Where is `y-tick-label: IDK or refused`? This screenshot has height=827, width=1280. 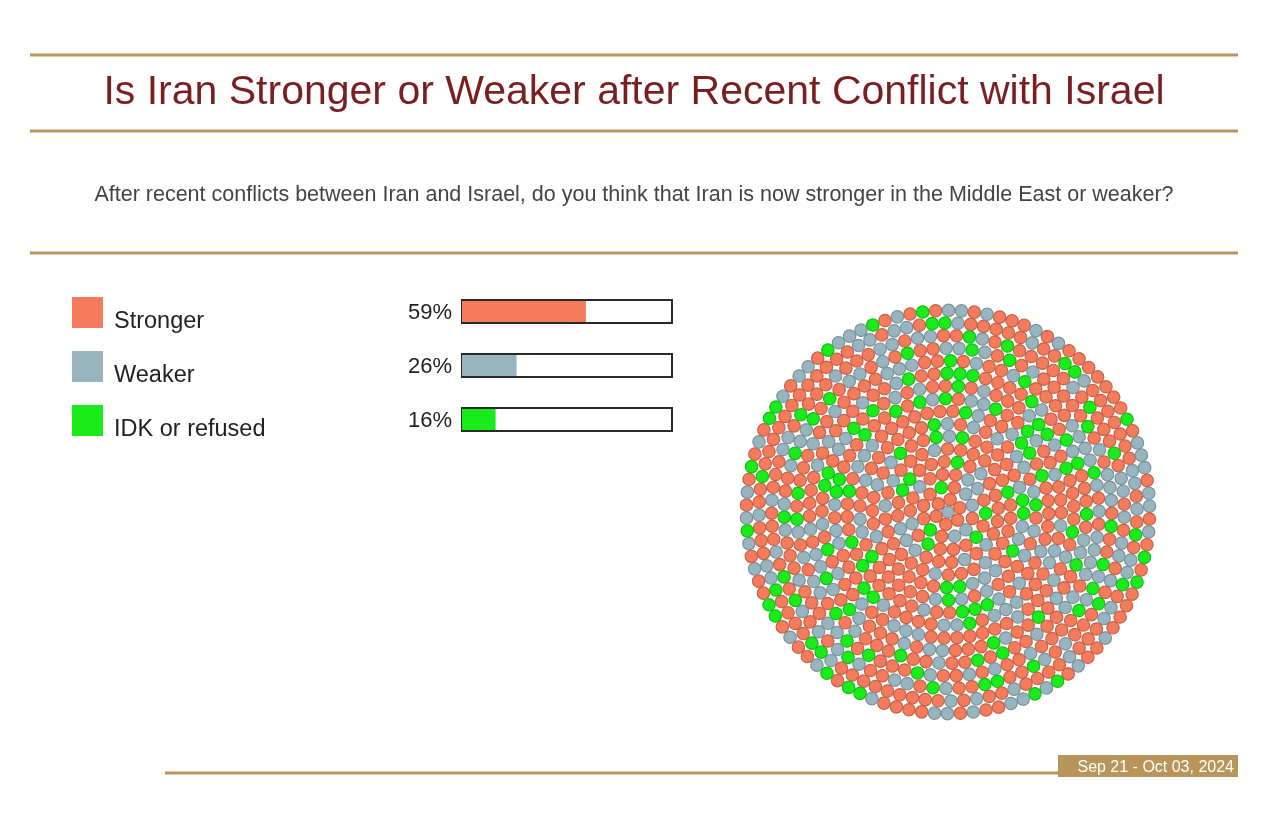
y-tick-label: IDK or refused is located at coordinates (190, 428).